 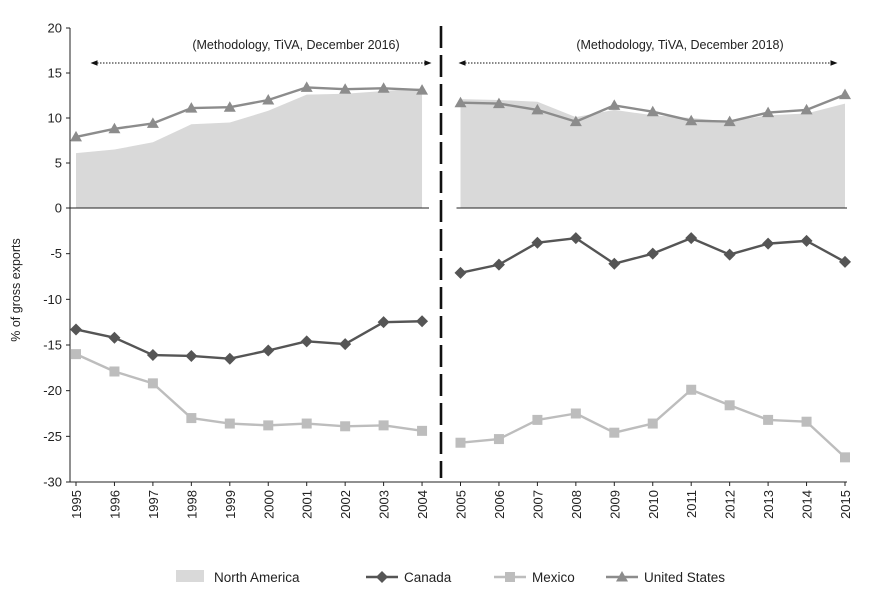 What do you see at coordinates (845, 504) in the screenshot?
I see `x-tick-label: 2015` at bounding box center [845, 504].